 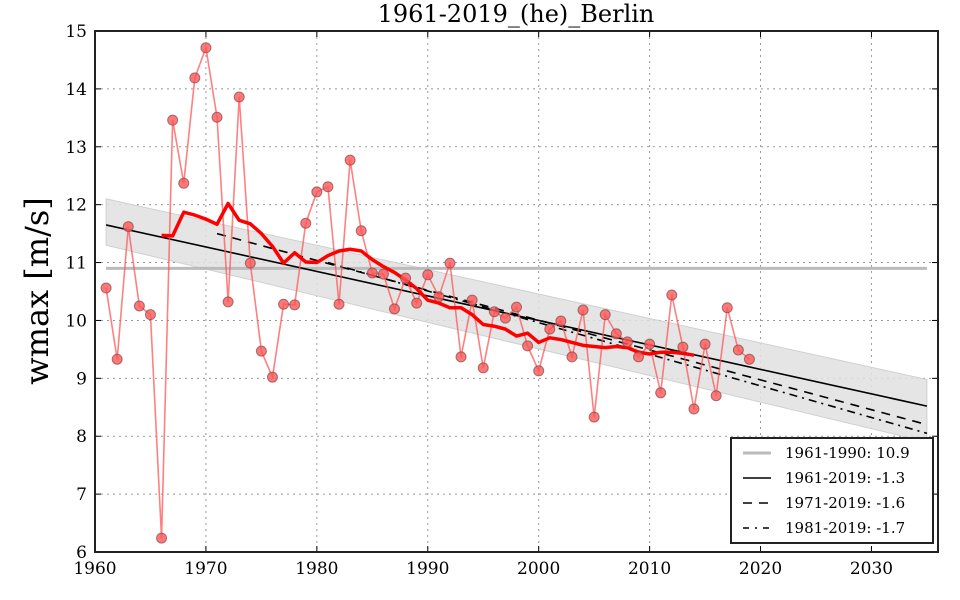 I want to click on y-tick-label: 8, so click(x=81, y=437).